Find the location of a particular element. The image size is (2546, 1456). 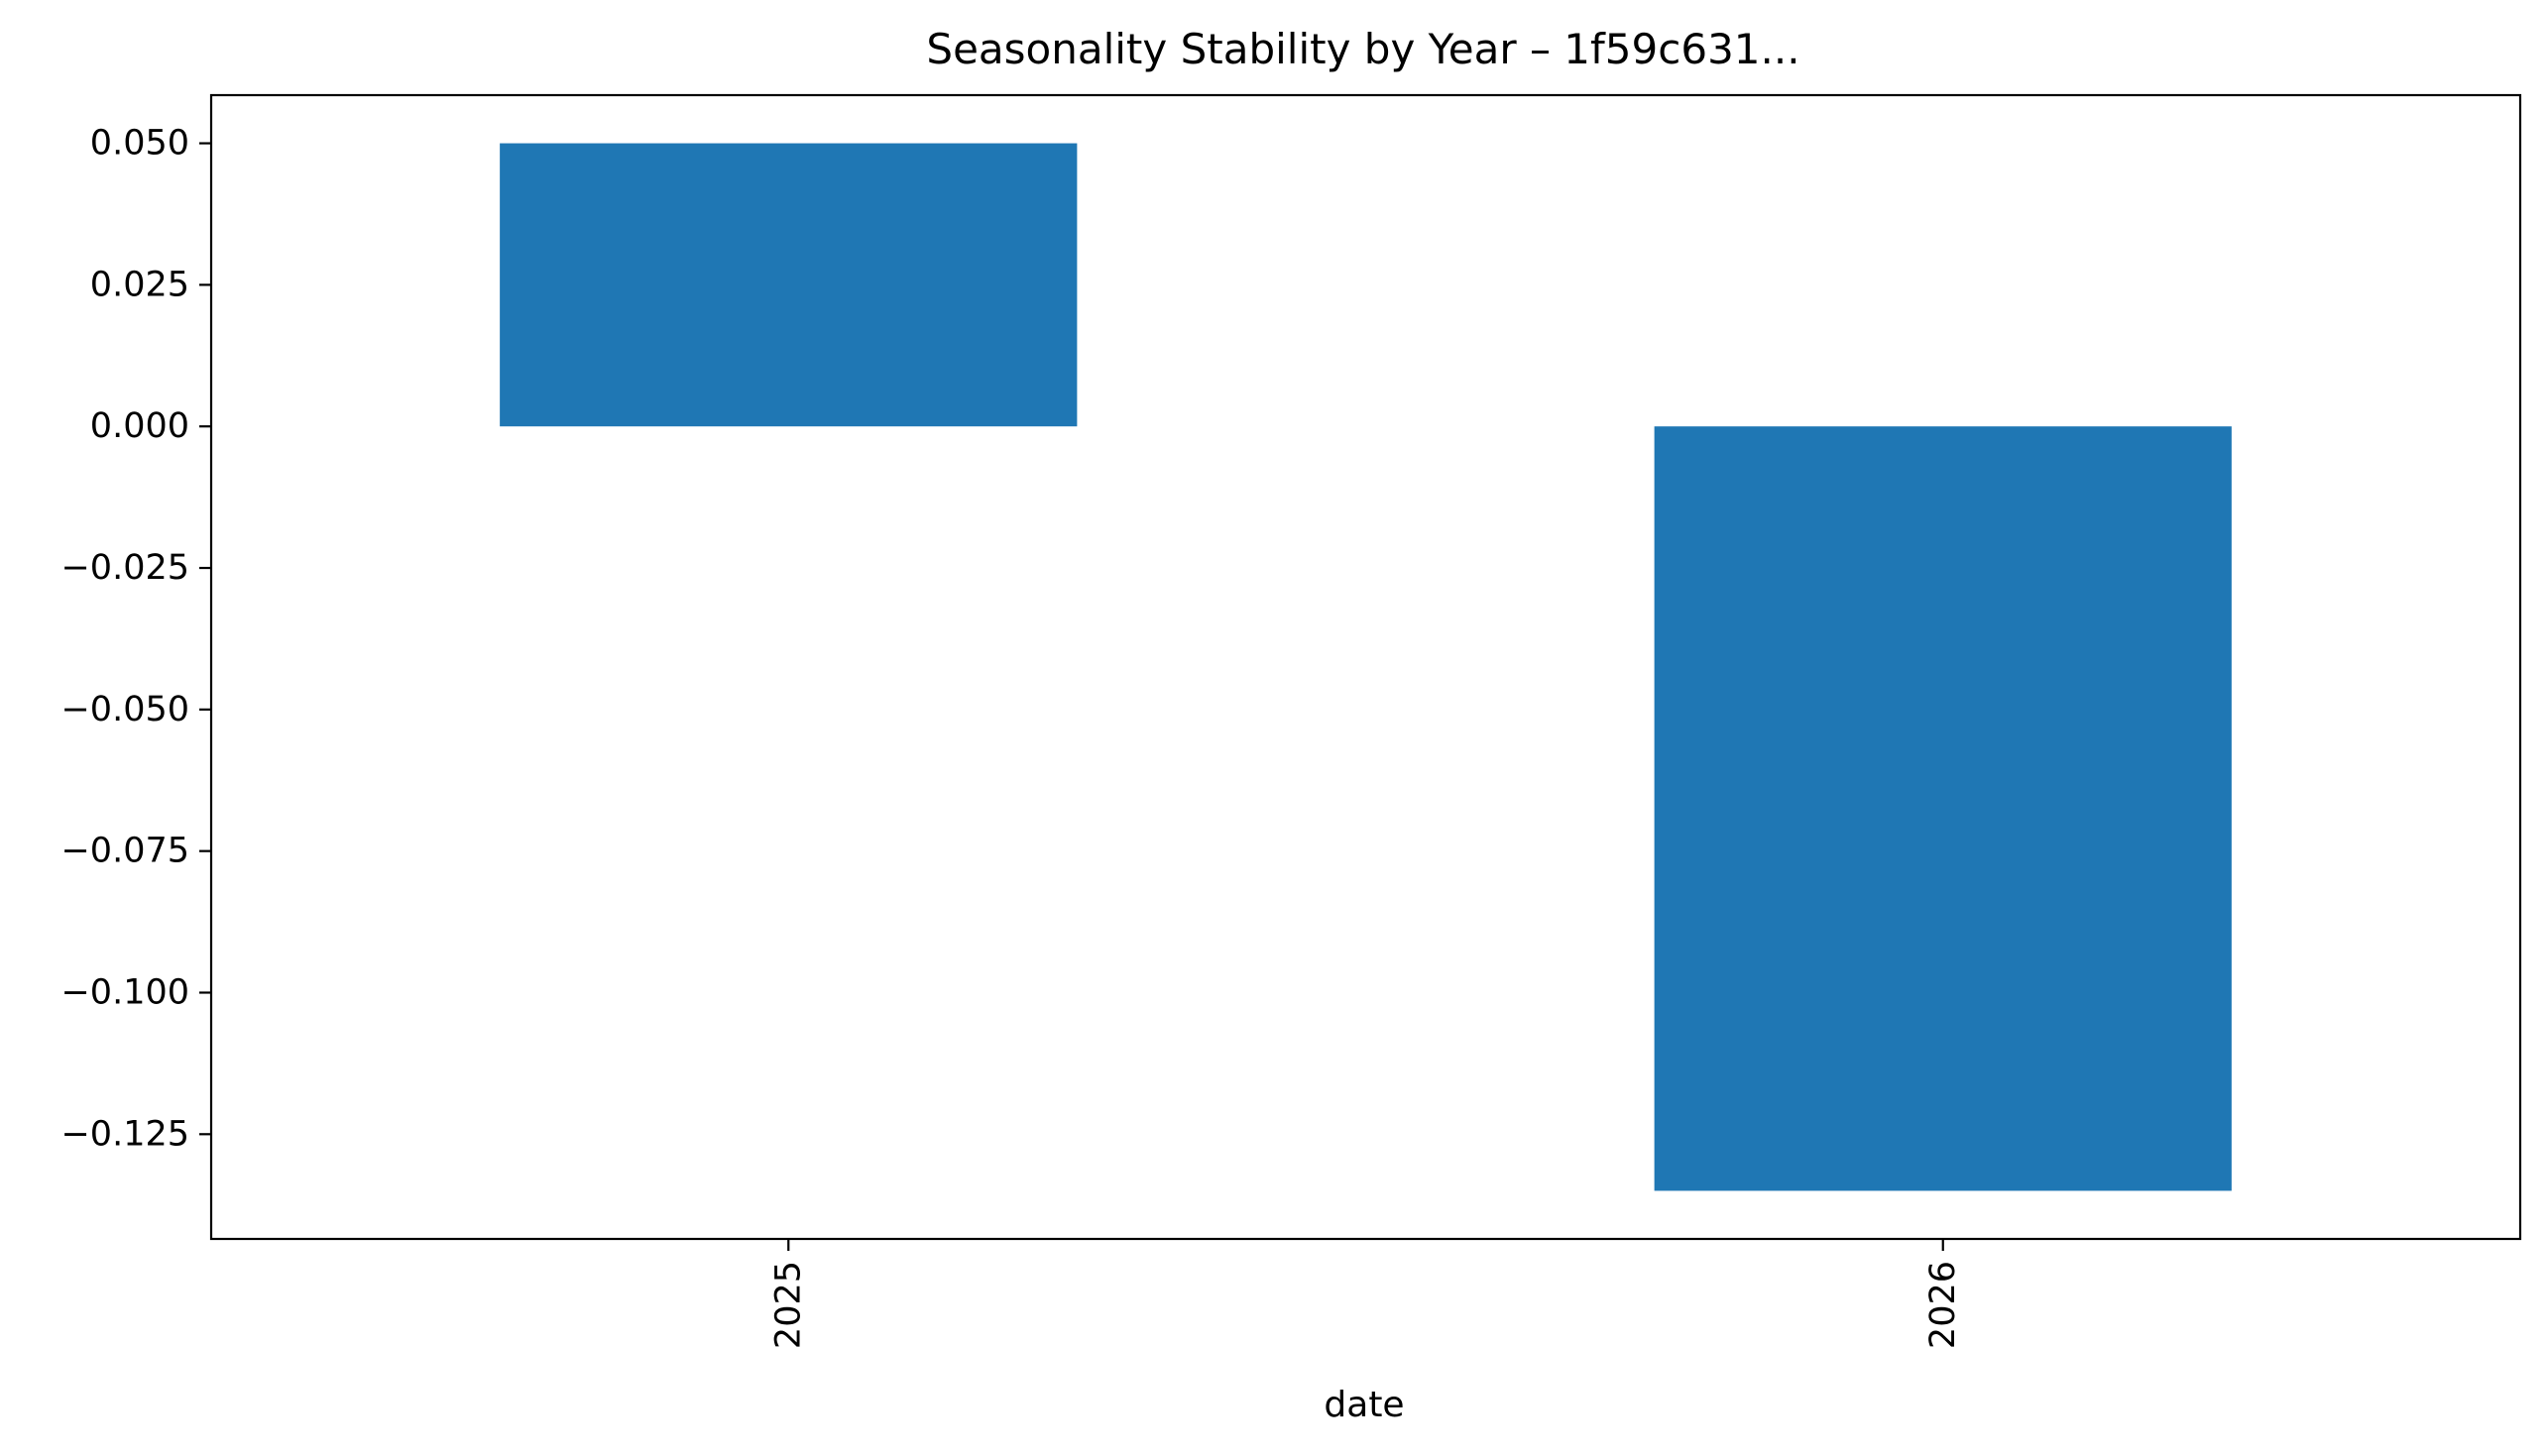

y-tick-label: −0.050 is located at coordinates (125, 709).